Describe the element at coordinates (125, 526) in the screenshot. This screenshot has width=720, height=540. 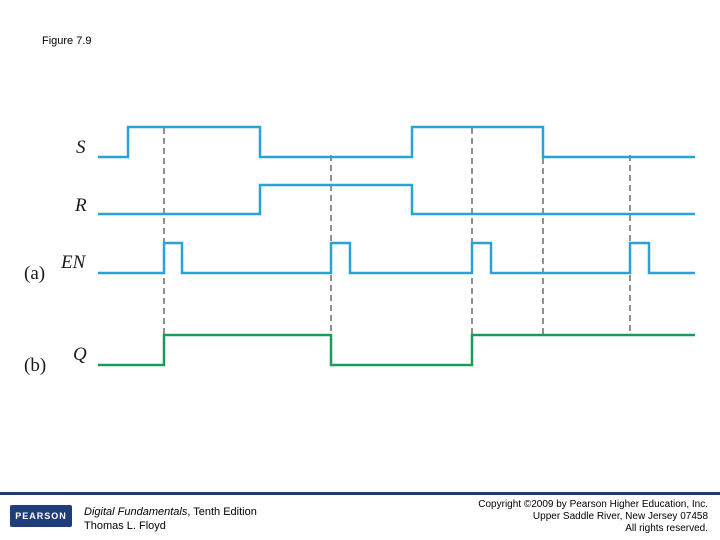
I see `book-author: Thomas L. Floyd` at that location.